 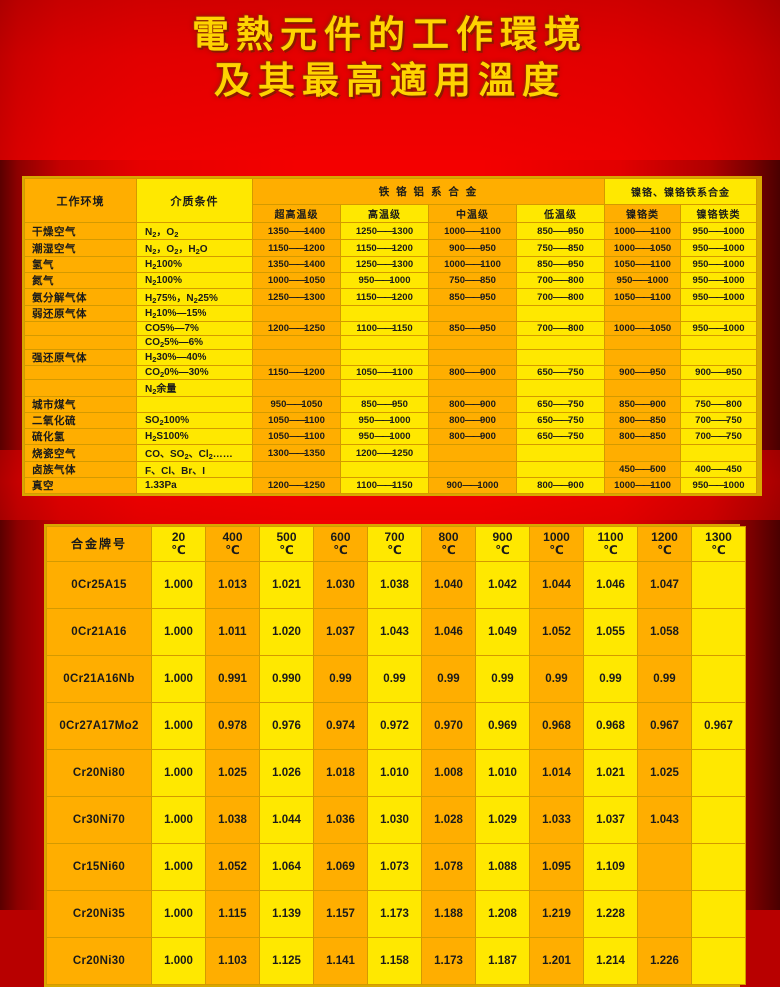 What do you see at coordinates (502, 914) in the screenshot?
I see `cell-coefficient: 1.208` at bounding box center [502, 914].